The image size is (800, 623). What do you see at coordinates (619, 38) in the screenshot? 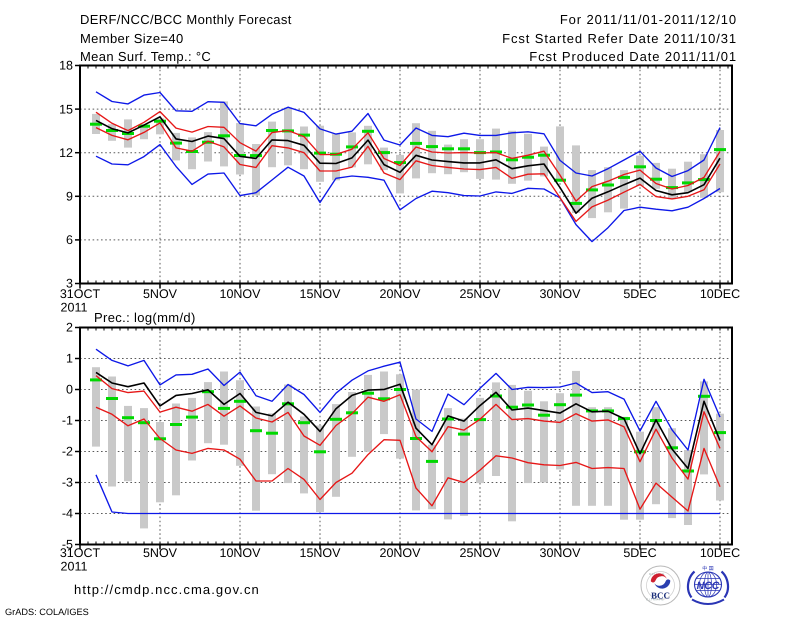
I see `svg-text:Fcst Started Refer Date 2011/1: Fcst Started Refer Date 2011/10/31` at bounding box center [619, 38].